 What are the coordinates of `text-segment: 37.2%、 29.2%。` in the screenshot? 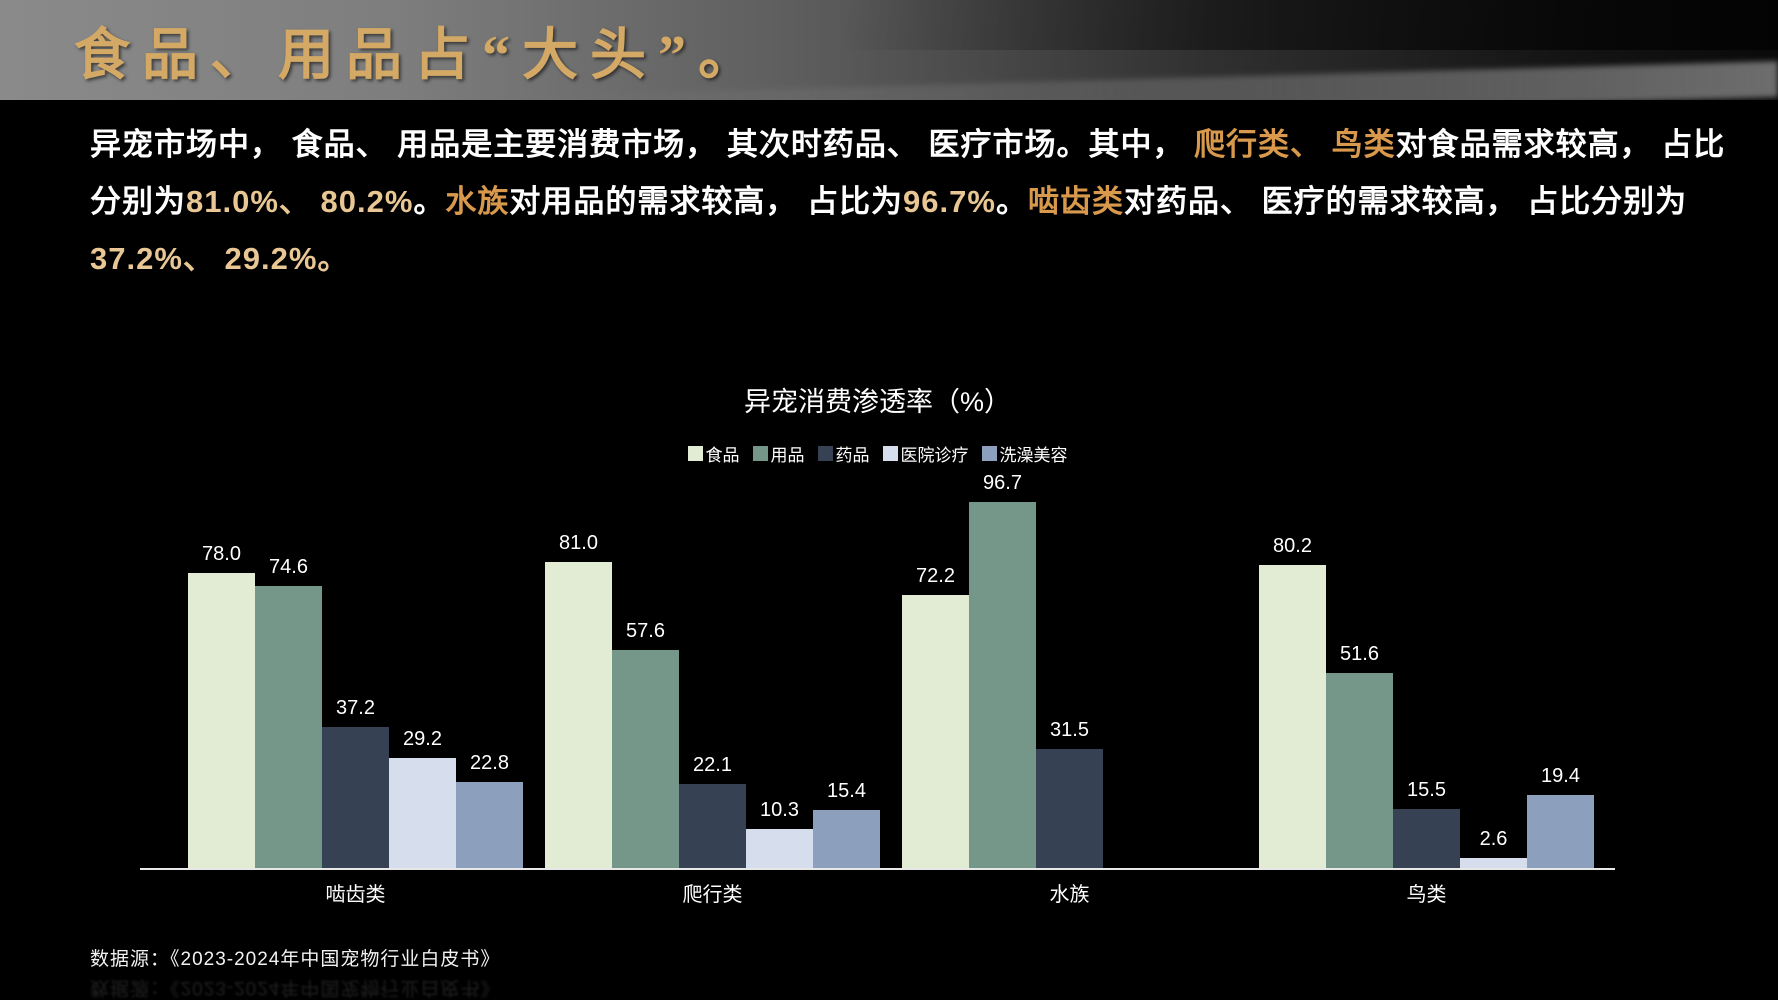 It's located at (220, 258).